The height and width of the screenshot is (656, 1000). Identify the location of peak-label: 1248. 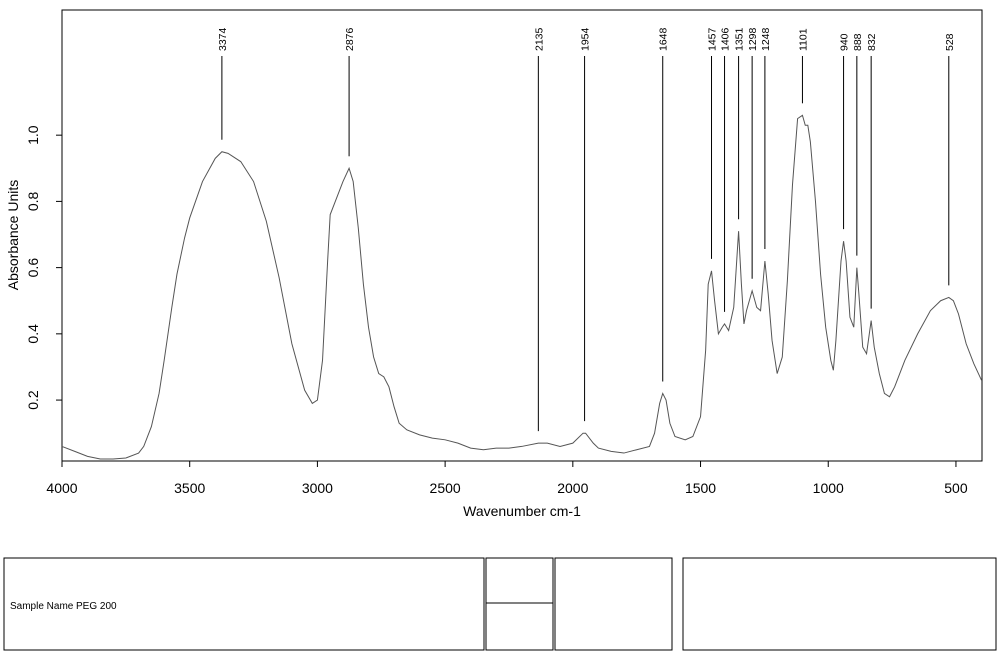
(766, 39).